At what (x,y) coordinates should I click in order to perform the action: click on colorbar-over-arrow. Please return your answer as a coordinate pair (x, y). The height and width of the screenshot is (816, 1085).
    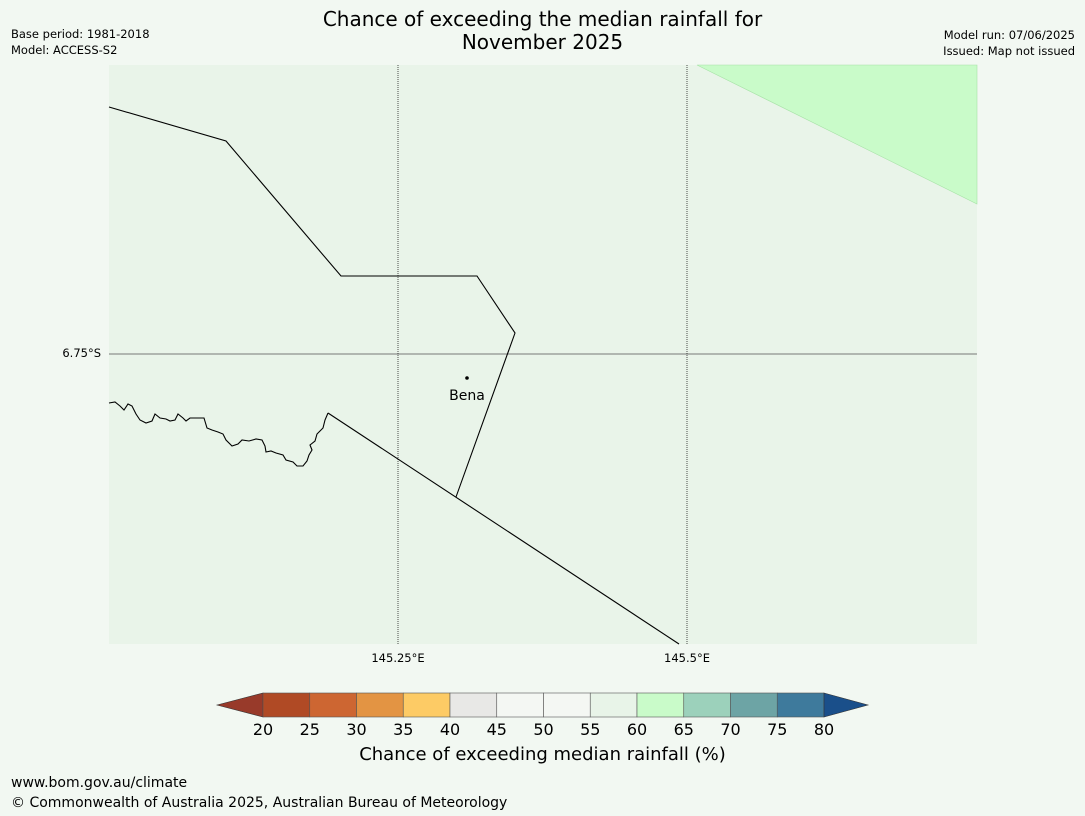
    Looking at the image, I should click on (846, 705).